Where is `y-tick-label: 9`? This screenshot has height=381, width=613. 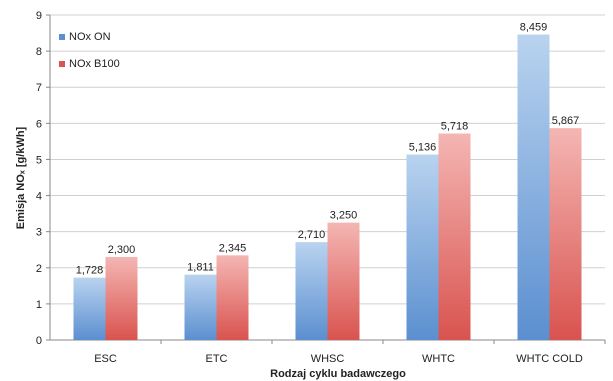
y-tick-label: 9 is located at coordinates (39, 16).